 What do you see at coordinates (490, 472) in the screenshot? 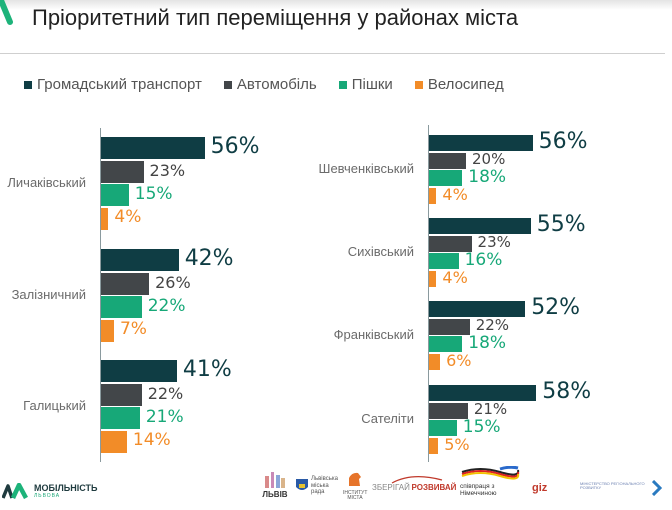
I see `flags-wave-icon` at bounding box center [490, 472].